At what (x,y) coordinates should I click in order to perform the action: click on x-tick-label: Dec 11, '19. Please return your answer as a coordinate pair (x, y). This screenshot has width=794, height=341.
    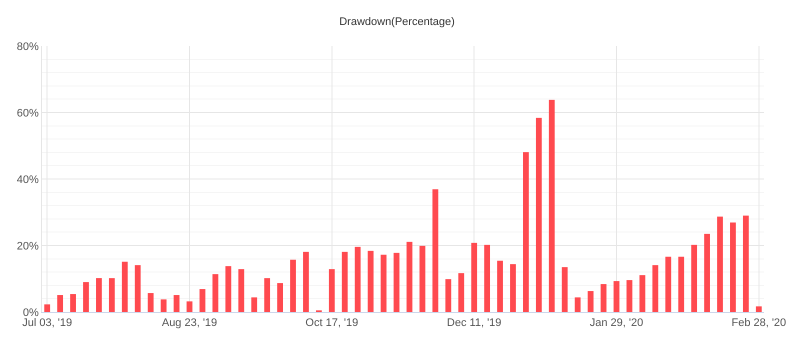
    Looking at the image, I should click on (474, 323).